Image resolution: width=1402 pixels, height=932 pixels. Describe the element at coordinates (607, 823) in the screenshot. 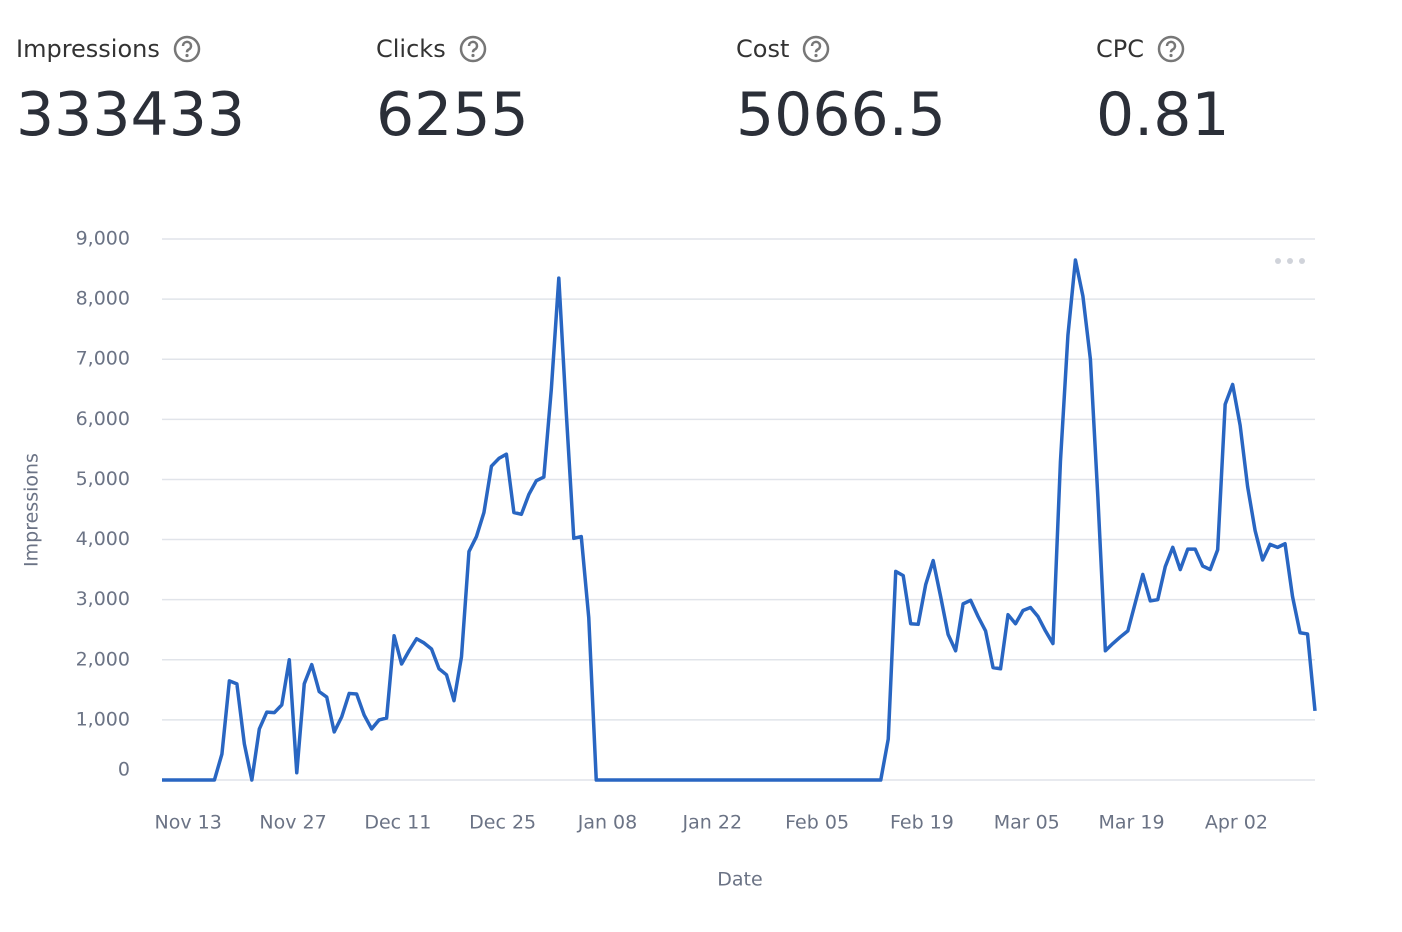

I see `x-tick-label: Jan 08` at that location.